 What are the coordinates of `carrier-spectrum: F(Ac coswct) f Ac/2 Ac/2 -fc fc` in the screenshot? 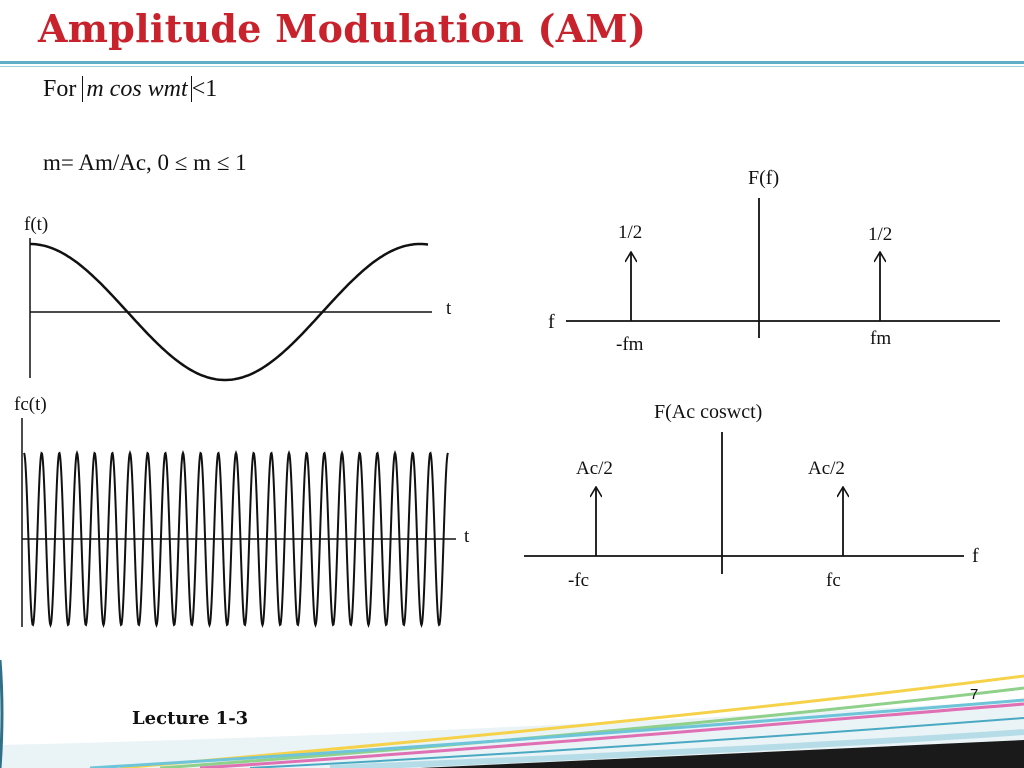 It's located at (751, 496).